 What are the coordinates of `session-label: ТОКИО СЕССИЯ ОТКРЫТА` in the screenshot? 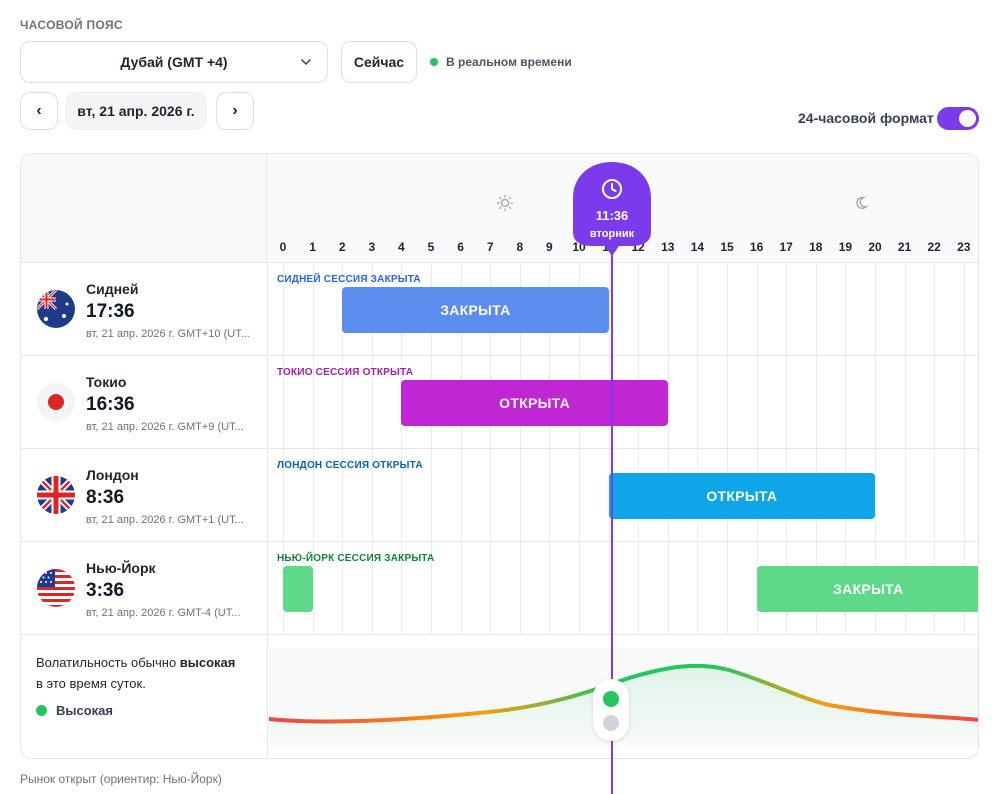 It's located at (345, 372).